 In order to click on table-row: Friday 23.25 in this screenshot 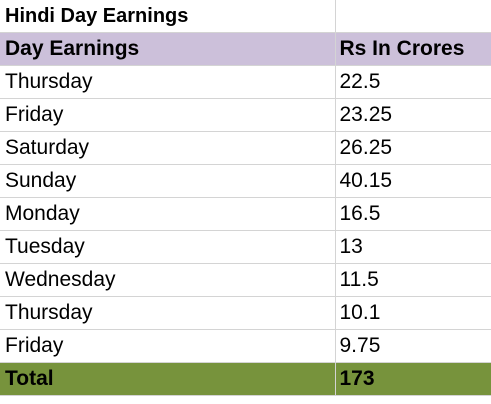, I will do `click(245, 115)`.